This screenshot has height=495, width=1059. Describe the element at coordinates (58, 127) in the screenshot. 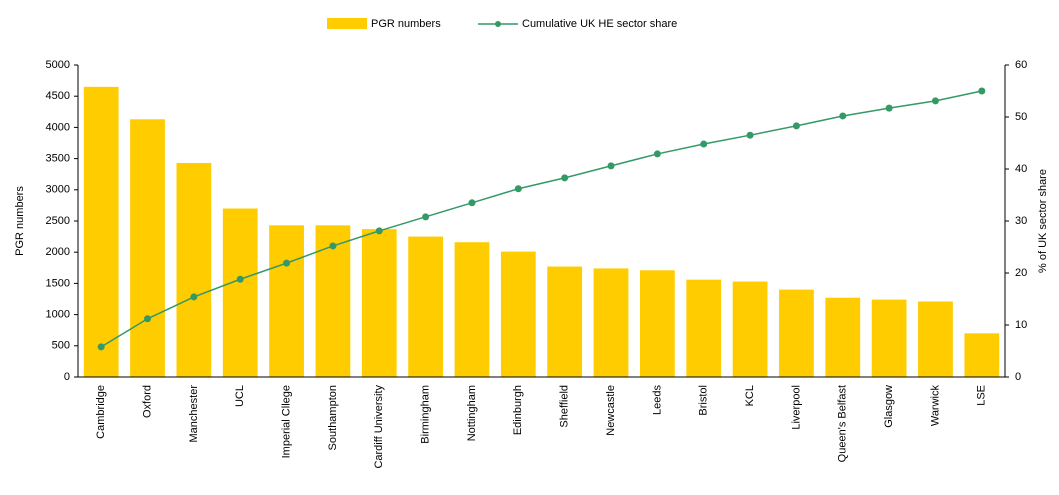

I see `y-tick-label: 4000` at that location.